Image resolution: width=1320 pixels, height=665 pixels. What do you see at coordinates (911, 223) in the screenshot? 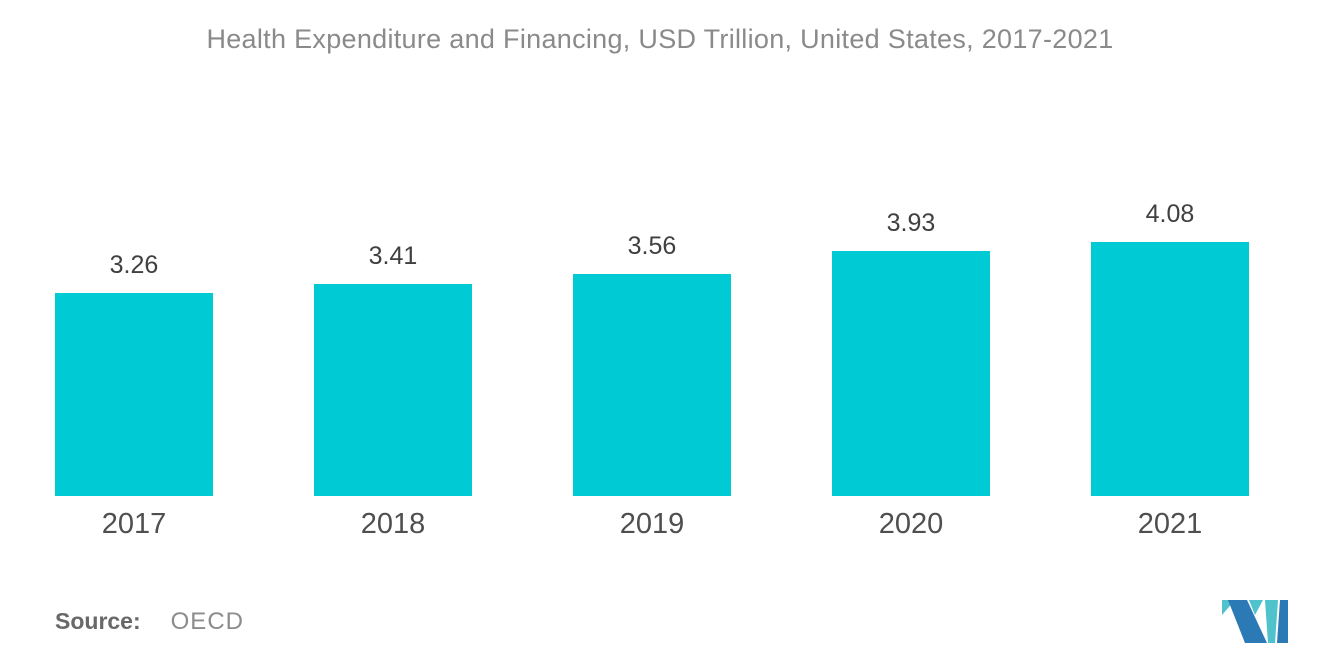
I see `bar-value-label: 3.93` at bounding box center [911, 223].